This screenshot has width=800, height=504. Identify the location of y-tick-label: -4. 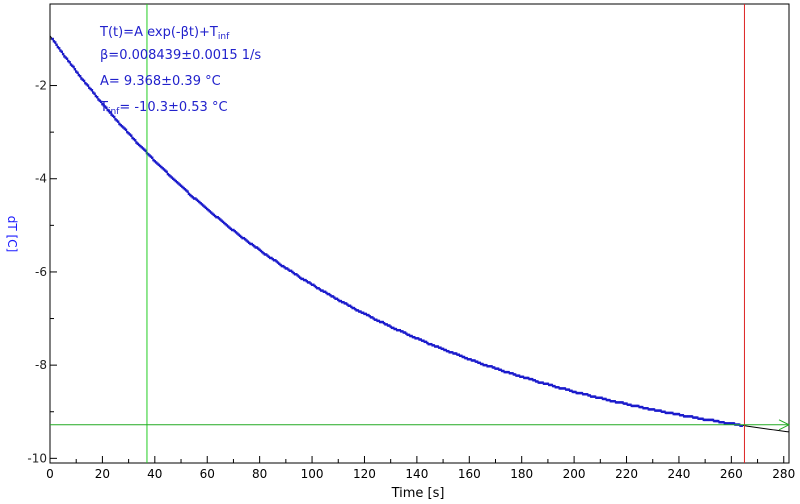
(41, 179).